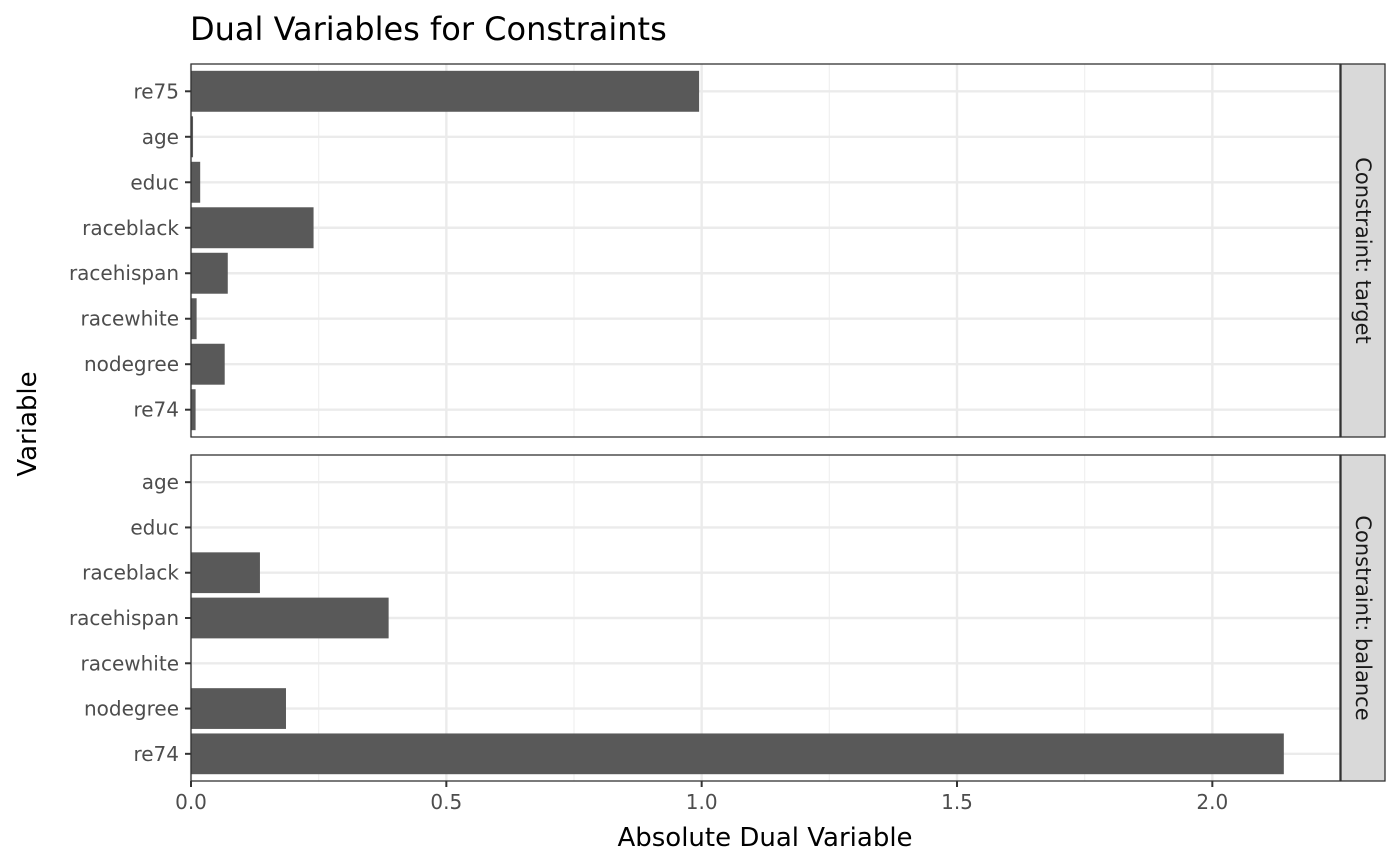 This screenshot has height=866, width=1400. Describe the element at coordinates (702, 802) in the screenshot. I see `x-tick-label: 1.0` at that location.